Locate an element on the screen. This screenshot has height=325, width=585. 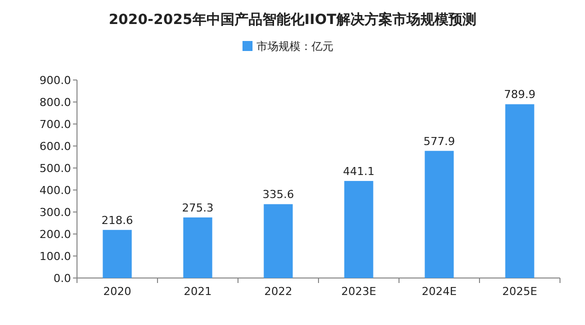
y-tick-label: 200.0 is located at coordinates (55, 234).